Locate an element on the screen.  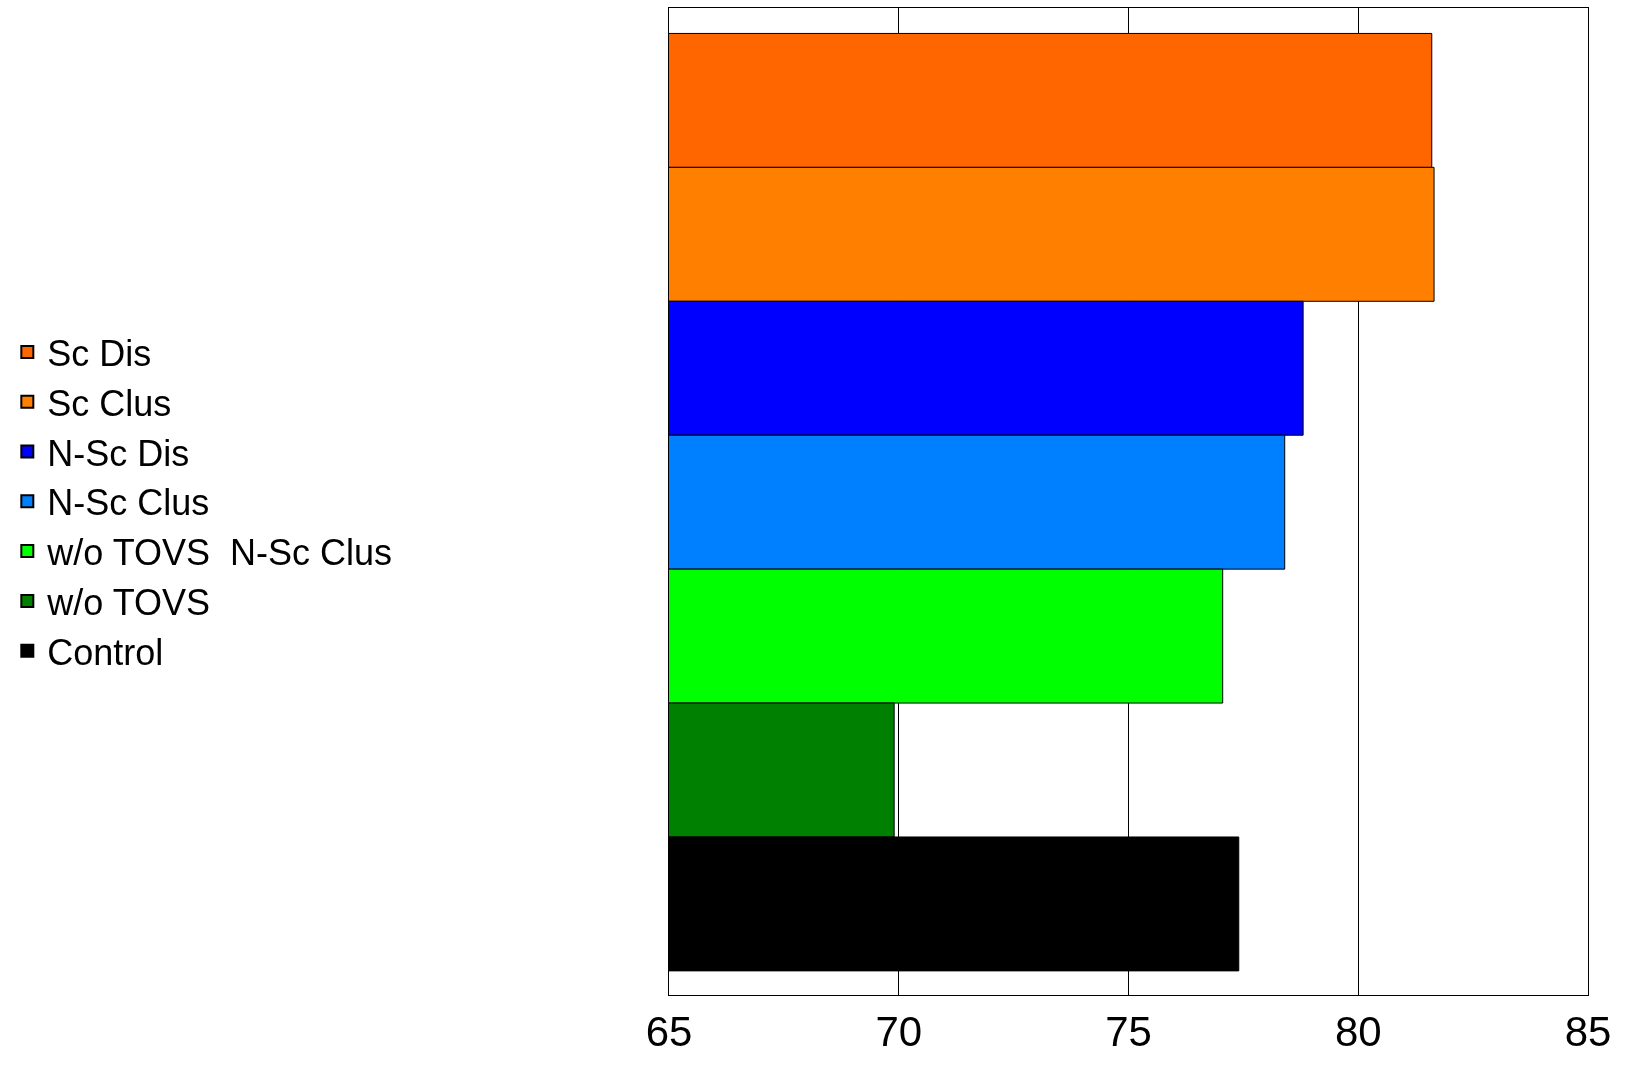
legend-label: w/o TOVS N-Sc Clus is located at coordinates (219, 553).